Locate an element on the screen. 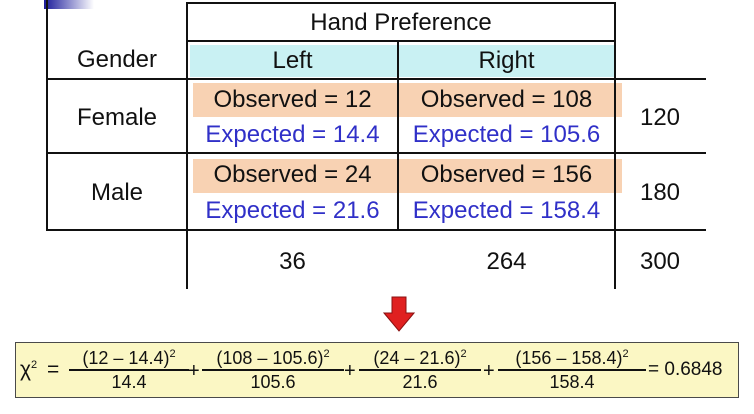 Image resolution: width=754 pixels, height=414 pixels. right-header-highlight is located at coordinates (507, 61).